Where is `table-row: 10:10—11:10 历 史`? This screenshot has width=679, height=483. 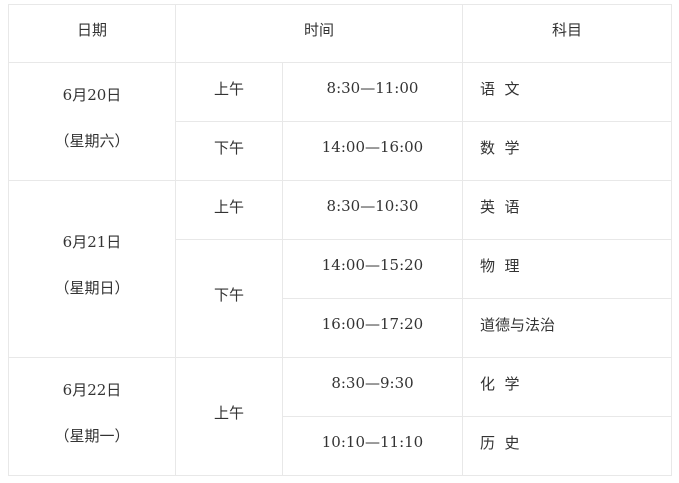
table-row: 10:10—11:10 历 史 is located at coordinates (340, 446).